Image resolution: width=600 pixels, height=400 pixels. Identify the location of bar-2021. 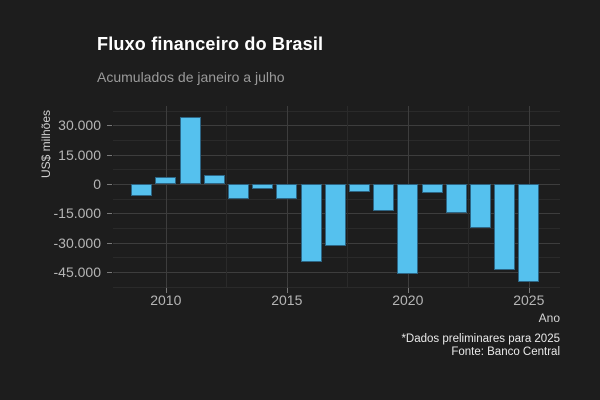
(432, 188).